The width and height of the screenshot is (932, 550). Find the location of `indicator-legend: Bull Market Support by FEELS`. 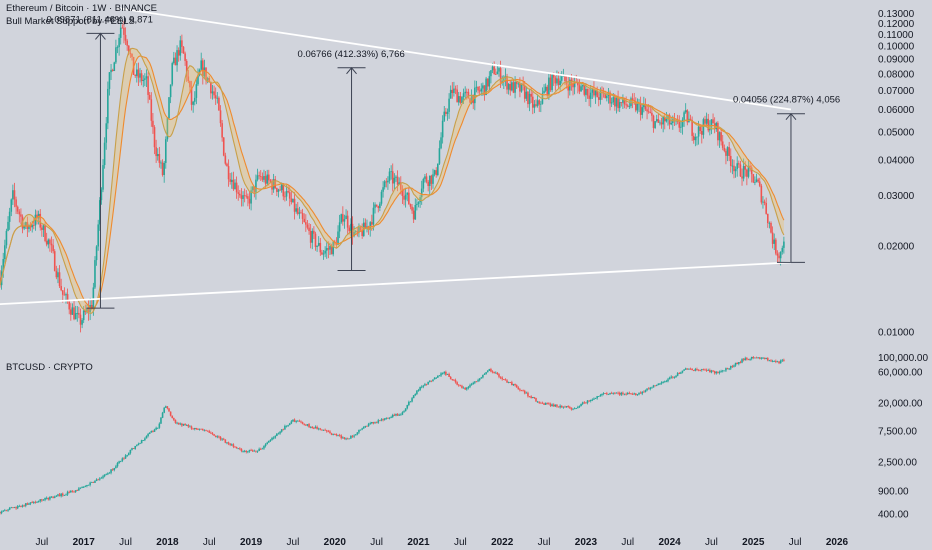

indicator-legend: Bull Market Support by FEELS is located at coordinates (70, 21).